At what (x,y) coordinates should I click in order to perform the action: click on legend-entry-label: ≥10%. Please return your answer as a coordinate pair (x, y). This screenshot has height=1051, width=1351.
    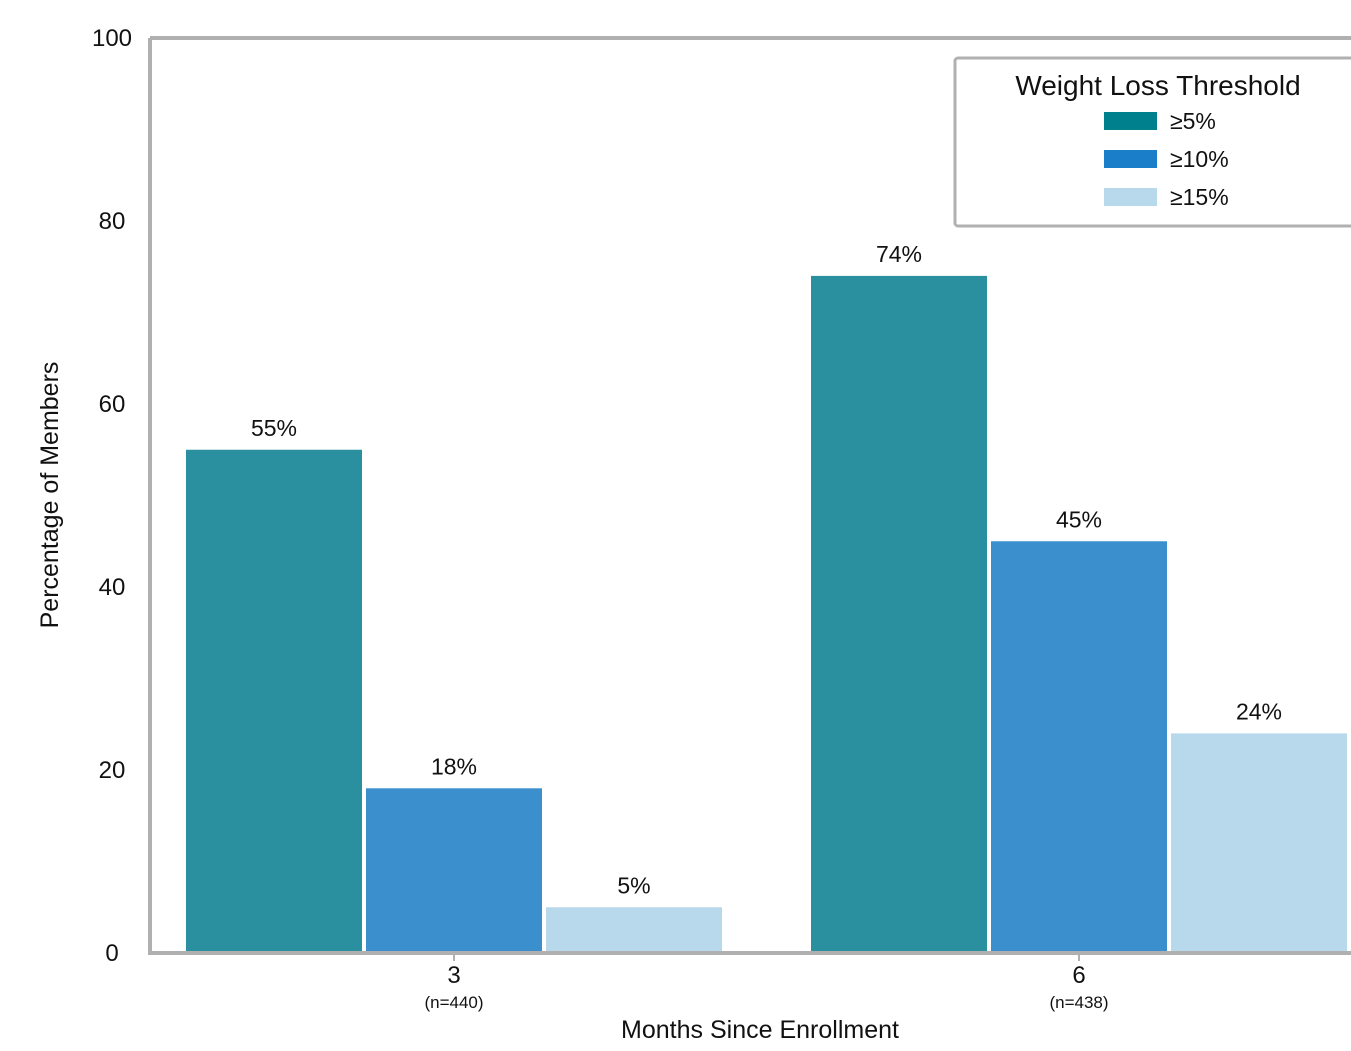
    Looking at the image, I should click on (1199, 159).